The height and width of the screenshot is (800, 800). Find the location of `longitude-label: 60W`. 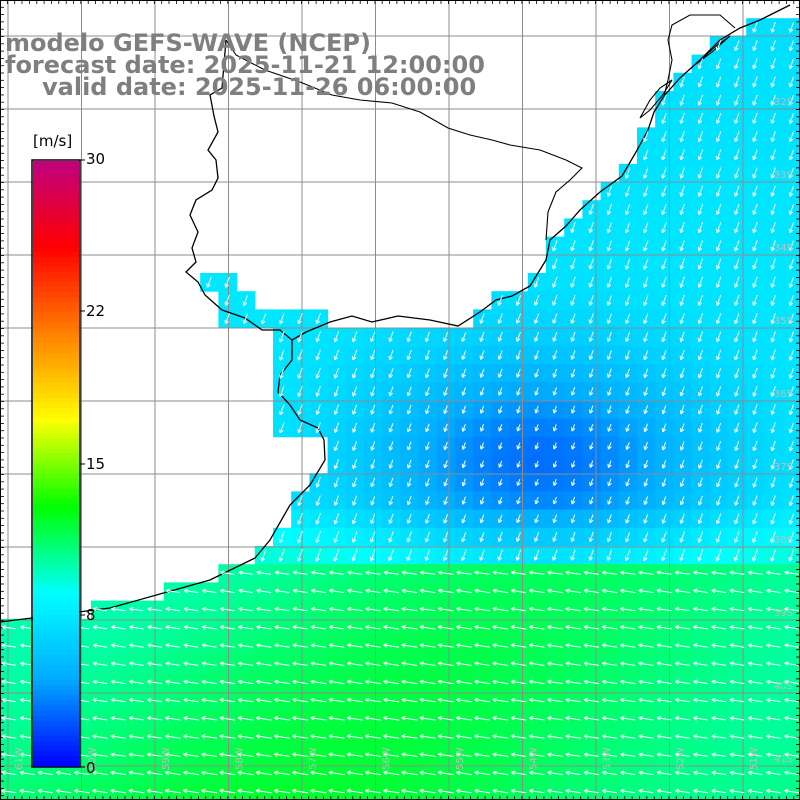

longitude-label: 60W is located at coordinates (93, 758).